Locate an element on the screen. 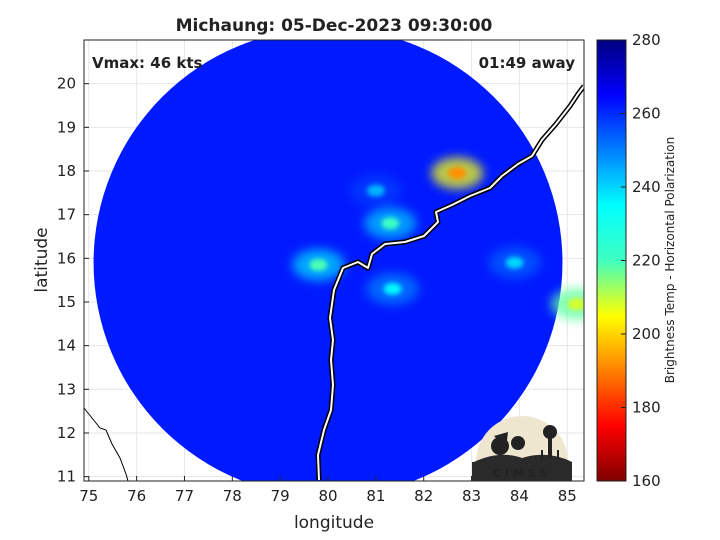 Image resolution: width=720 pixels, height=540 pixels. y-tick-label: 15 is located at coordinates (66, 302).